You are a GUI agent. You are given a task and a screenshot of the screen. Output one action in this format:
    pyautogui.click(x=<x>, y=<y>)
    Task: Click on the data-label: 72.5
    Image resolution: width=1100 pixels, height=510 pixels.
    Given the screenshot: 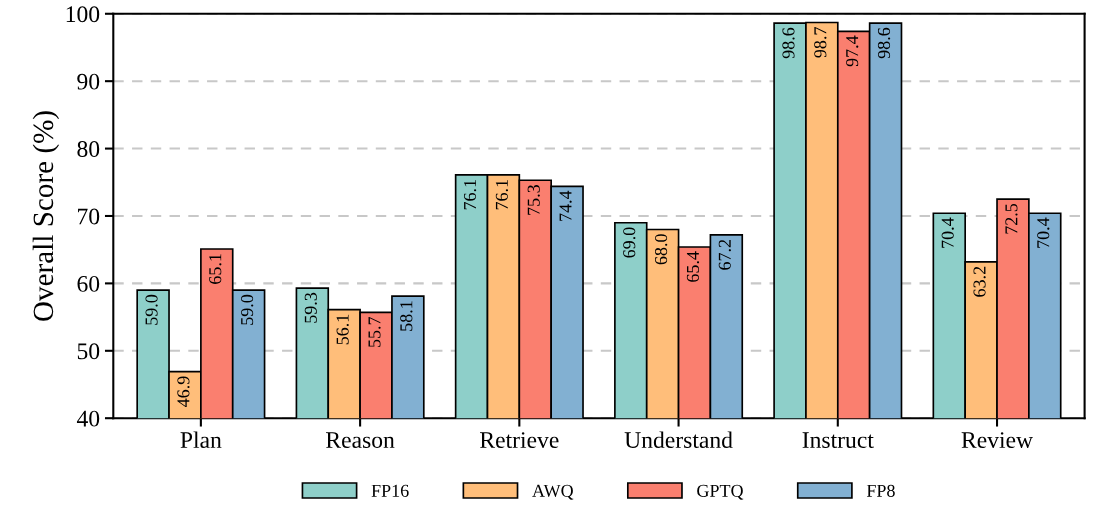 What is the action you would take?
    pyautogui.click(x=1011, y=218)
    